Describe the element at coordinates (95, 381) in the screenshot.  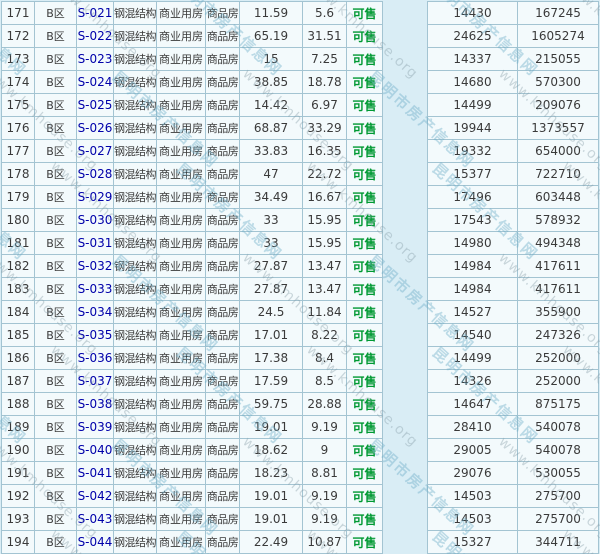
I see `unit-link: S-037` at that location.